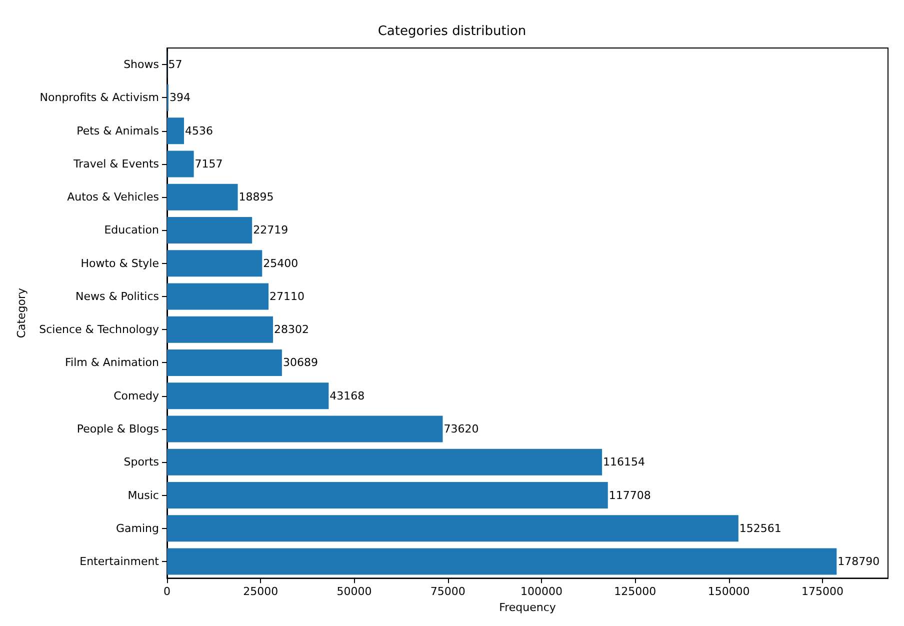  Describe the element at coordinates (167, 591) in the screenshot. I see `x-tick-label: 0` at that location.